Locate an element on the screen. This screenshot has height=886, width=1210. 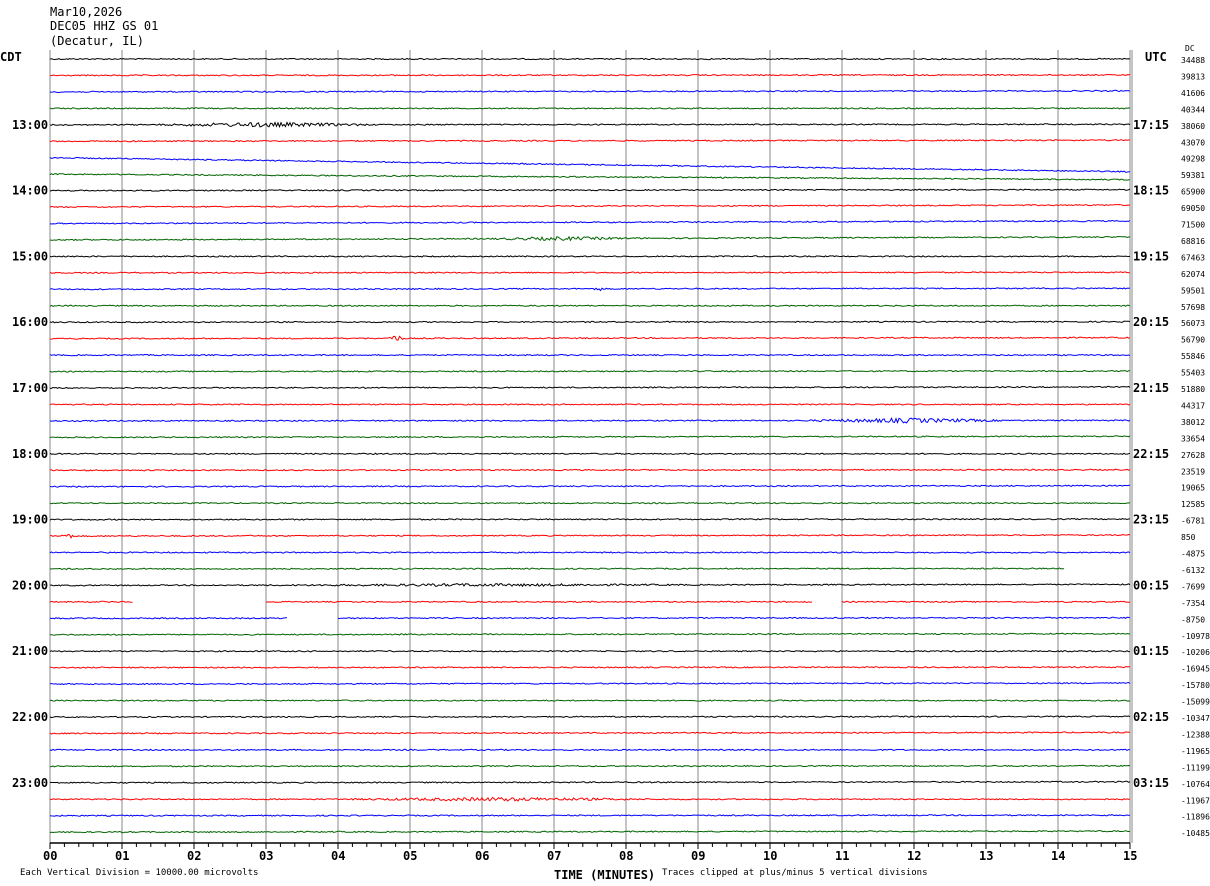
dc-offset-label: 49298 is located at coordinates (1193, 159).